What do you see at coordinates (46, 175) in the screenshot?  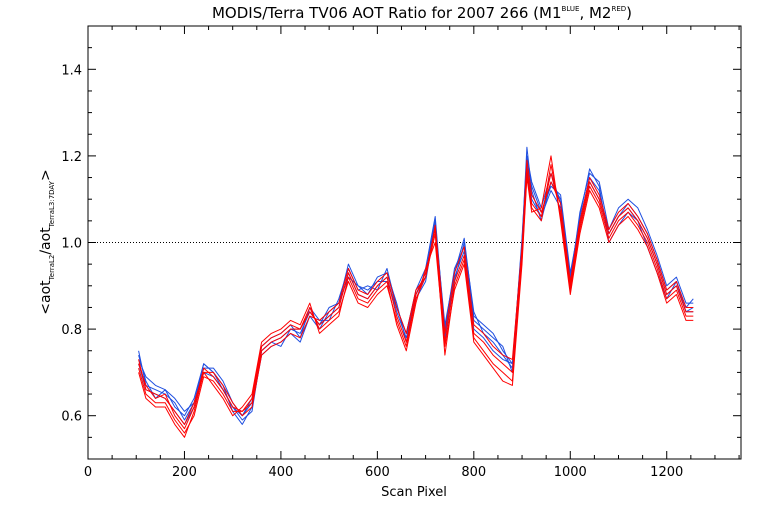 I see `ylabel-close: >` at bounding box center [46, 175].